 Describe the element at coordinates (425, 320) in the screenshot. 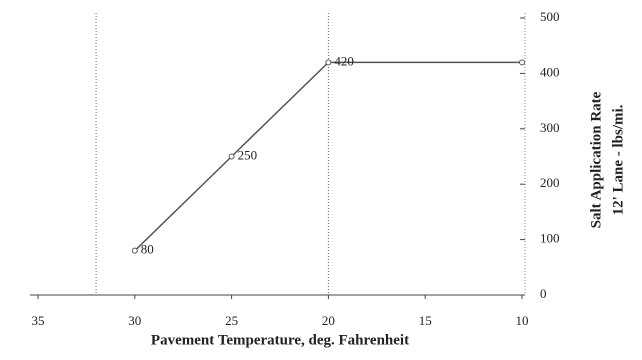

I see `x-tick-label: 15` at that location.